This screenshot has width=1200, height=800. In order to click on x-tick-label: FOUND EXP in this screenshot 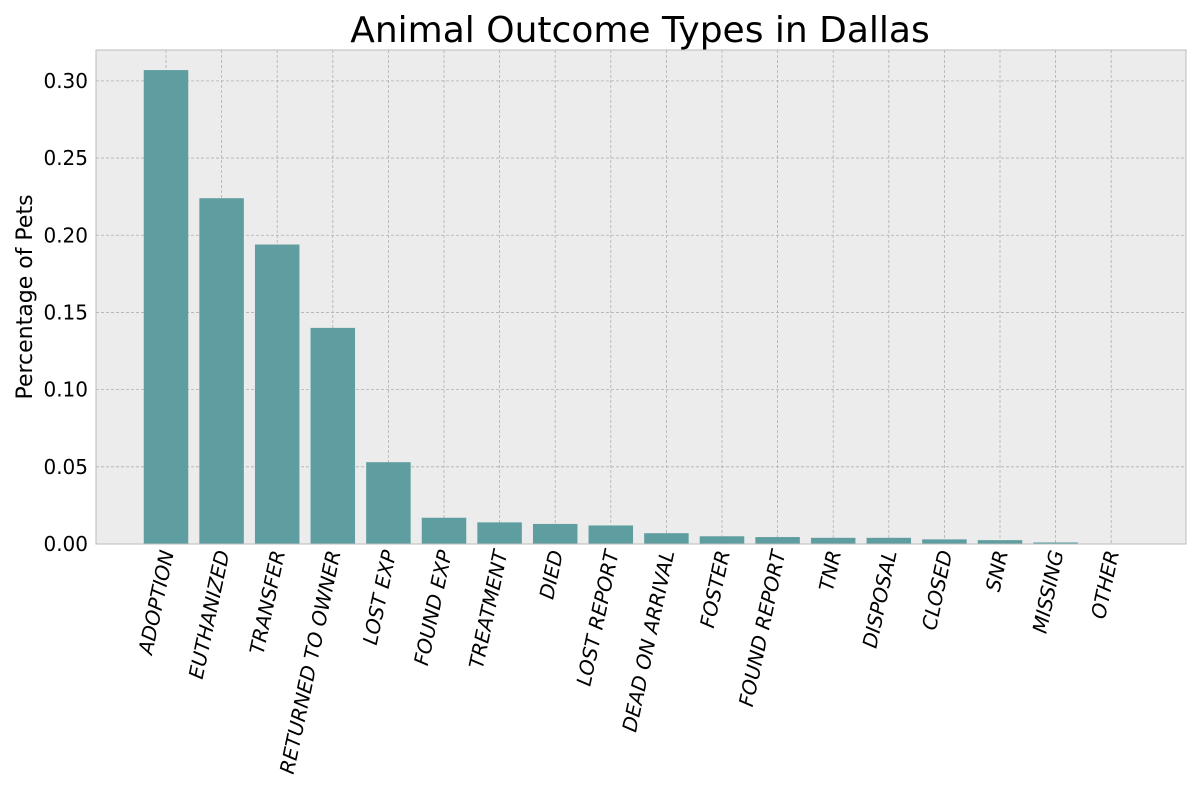, I will do `click(433, 607)`.